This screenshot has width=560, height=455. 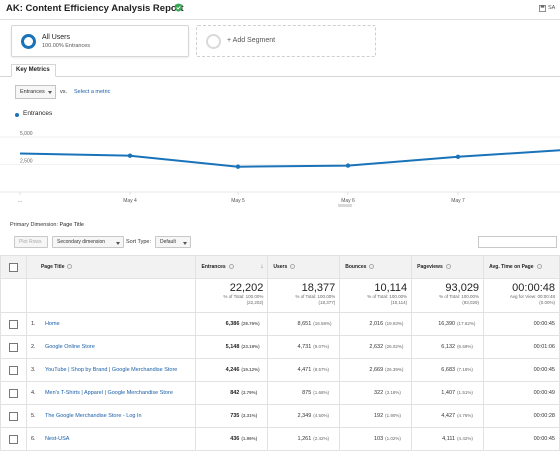 What do you see at coordinates (213, 41) in the screenshot?
I see `empty-circle-icon` at bounding box center [213, 41].